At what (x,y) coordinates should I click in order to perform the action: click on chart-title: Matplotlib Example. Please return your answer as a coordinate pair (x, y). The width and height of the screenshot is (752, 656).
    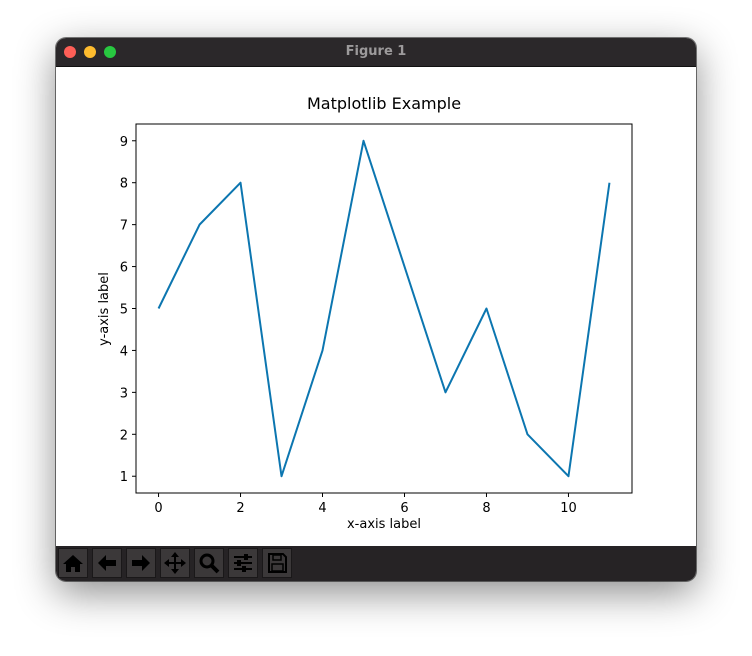
    Looking at the image, I should click on (384, 103).